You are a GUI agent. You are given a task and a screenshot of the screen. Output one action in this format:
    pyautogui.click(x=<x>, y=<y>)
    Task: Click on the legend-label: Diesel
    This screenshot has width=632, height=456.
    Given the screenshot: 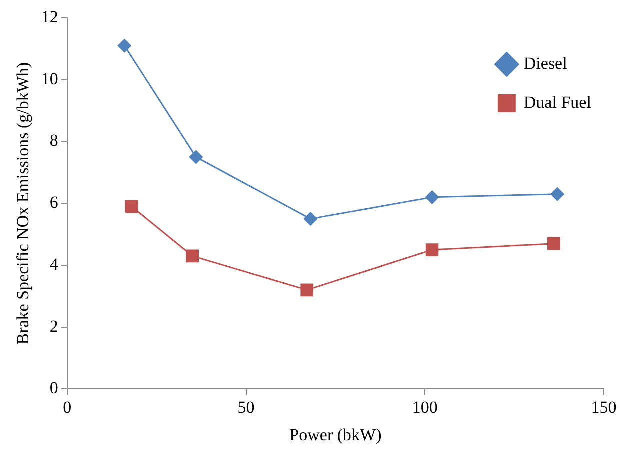 What is the action you would take?
    pyautogui.click(x=546, y=63)
    